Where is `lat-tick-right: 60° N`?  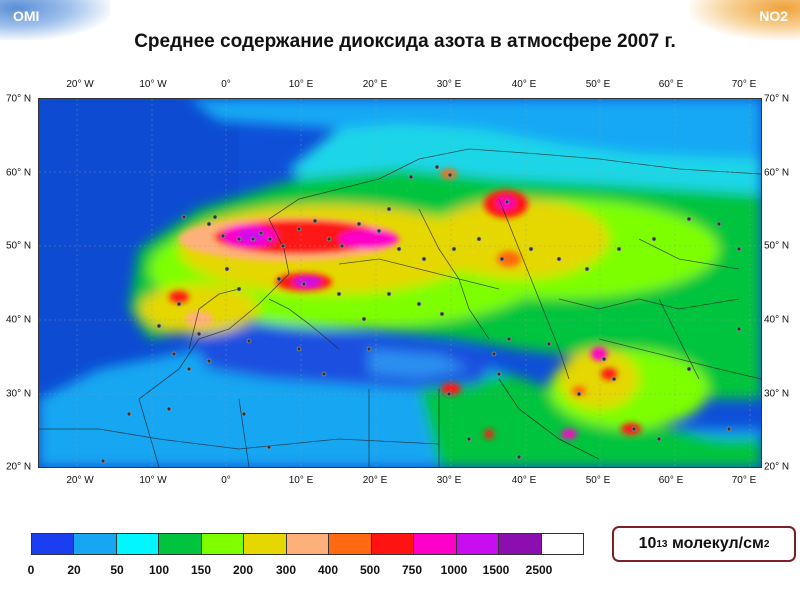
lat-tick-right: 60° N is located at coordinates (777, 173).